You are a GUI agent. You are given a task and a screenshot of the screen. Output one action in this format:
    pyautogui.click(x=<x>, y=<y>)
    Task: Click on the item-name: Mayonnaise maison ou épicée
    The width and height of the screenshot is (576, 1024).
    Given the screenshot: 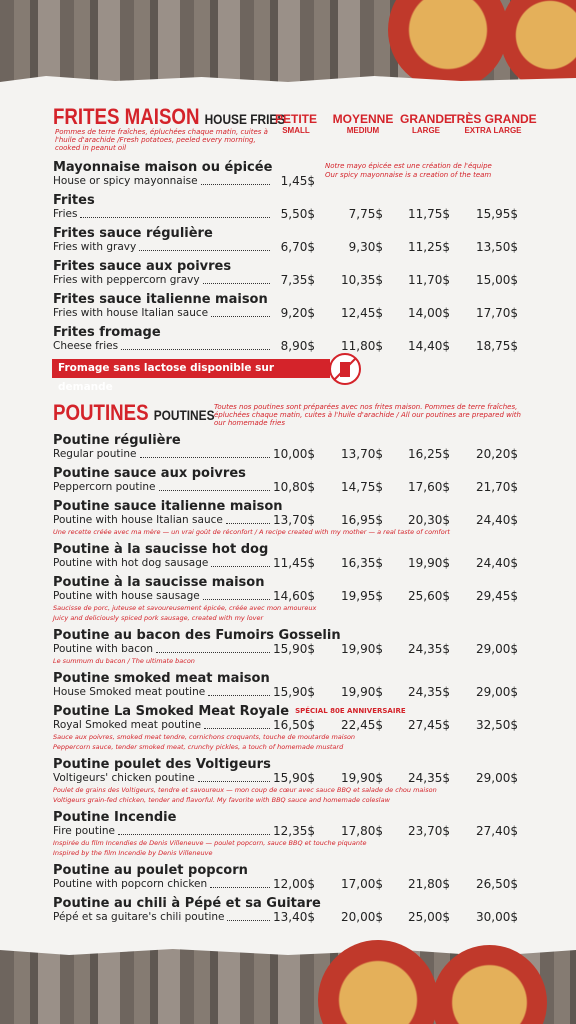 What is the action you would take?
    pyautogui.click(x=293, y=167)
    